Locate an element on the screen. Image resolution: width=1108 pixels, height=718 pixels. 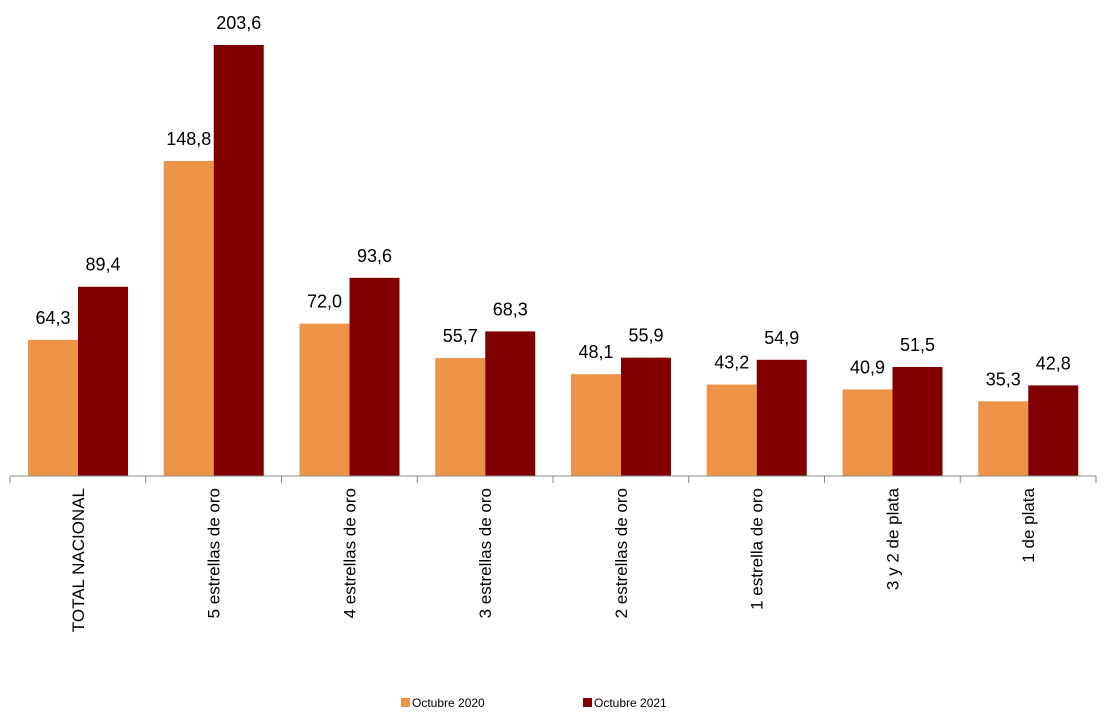
category-label: 3 y 2 de plata is located at coordinates (892, 538).